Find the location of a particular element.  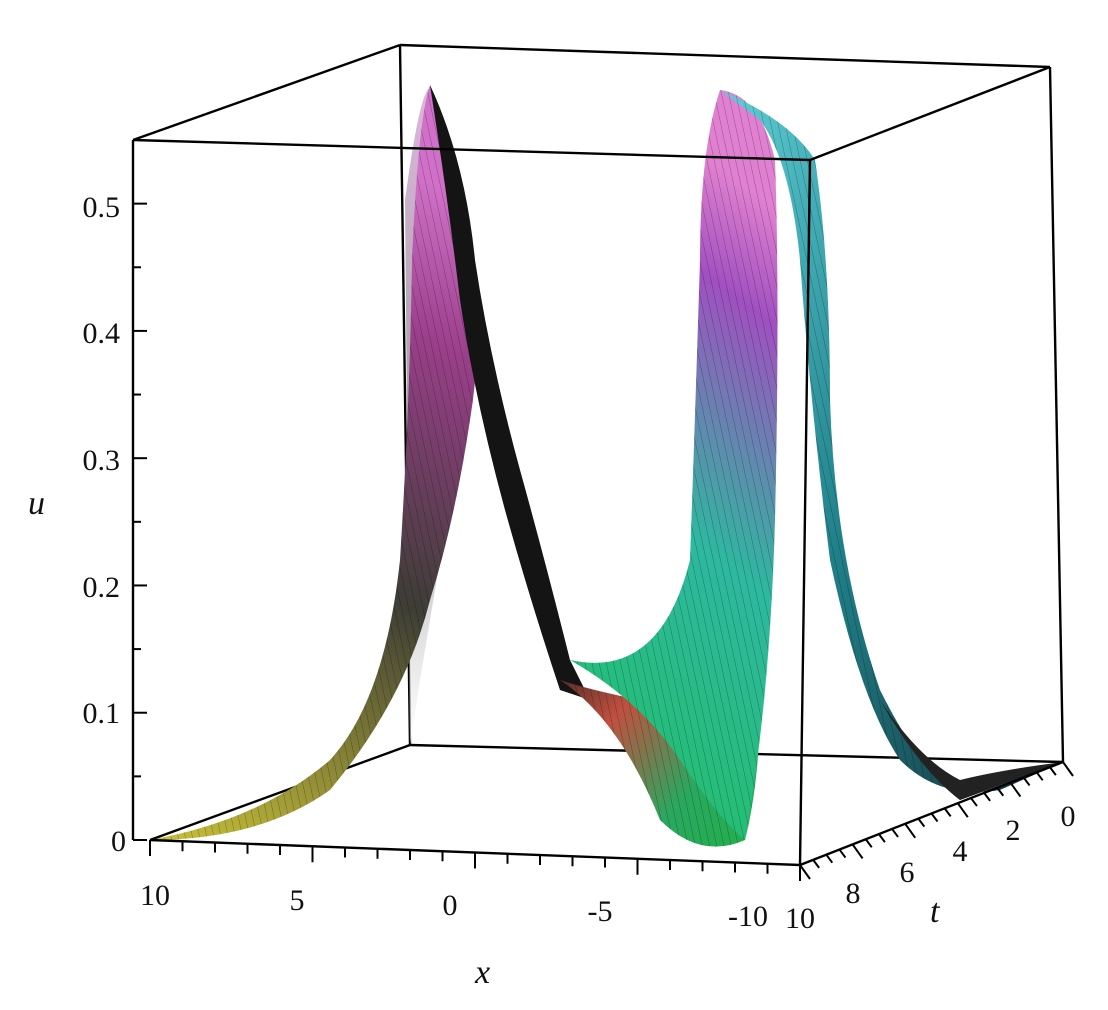

z-tick-label: 0.1 is located at coordinates (102, 713).